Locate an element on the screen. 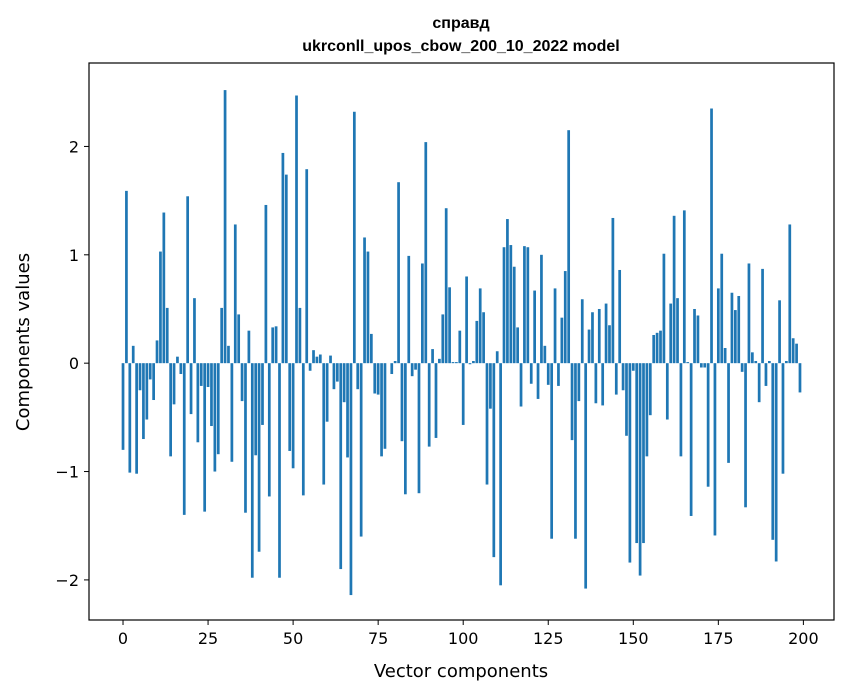  x-tick-label-100: 100 is located at coordinates (463, 638).